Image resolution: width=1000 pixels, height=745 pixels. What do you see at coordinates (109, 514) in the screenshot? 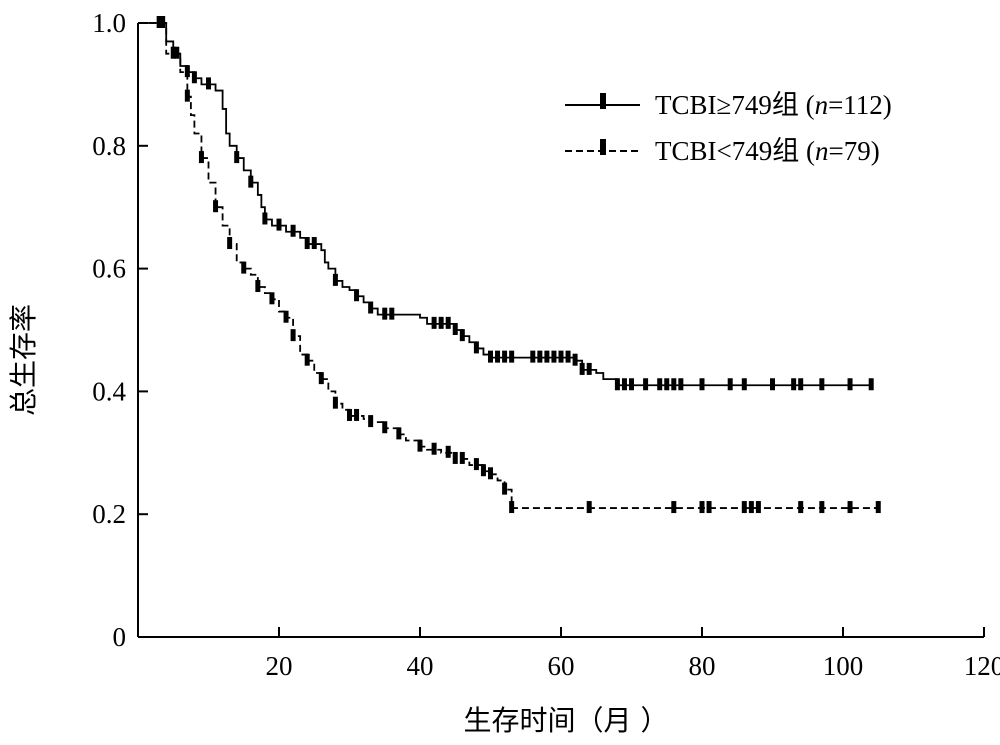
I see `y-tick-label: 0.2` at bounding box center [109, 514].